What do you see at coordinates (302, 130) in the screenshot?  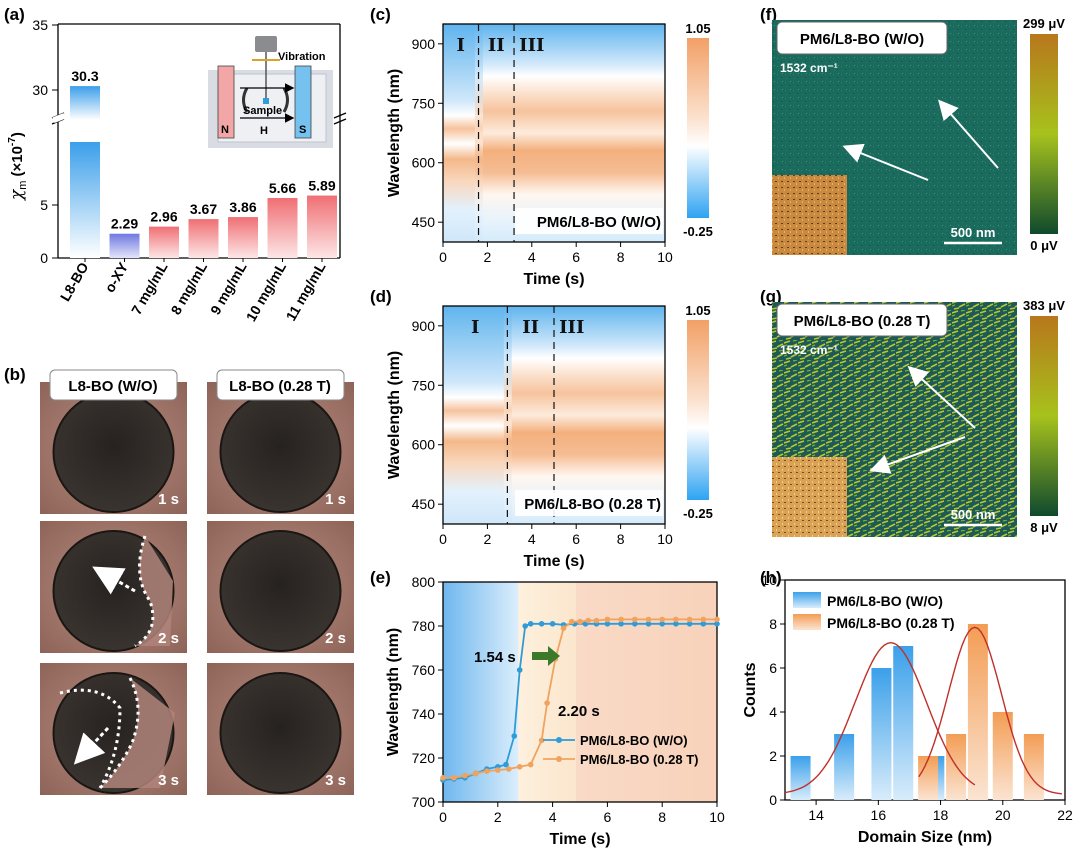 I see `inset-s-label: S` at bounding box center [302, 130].